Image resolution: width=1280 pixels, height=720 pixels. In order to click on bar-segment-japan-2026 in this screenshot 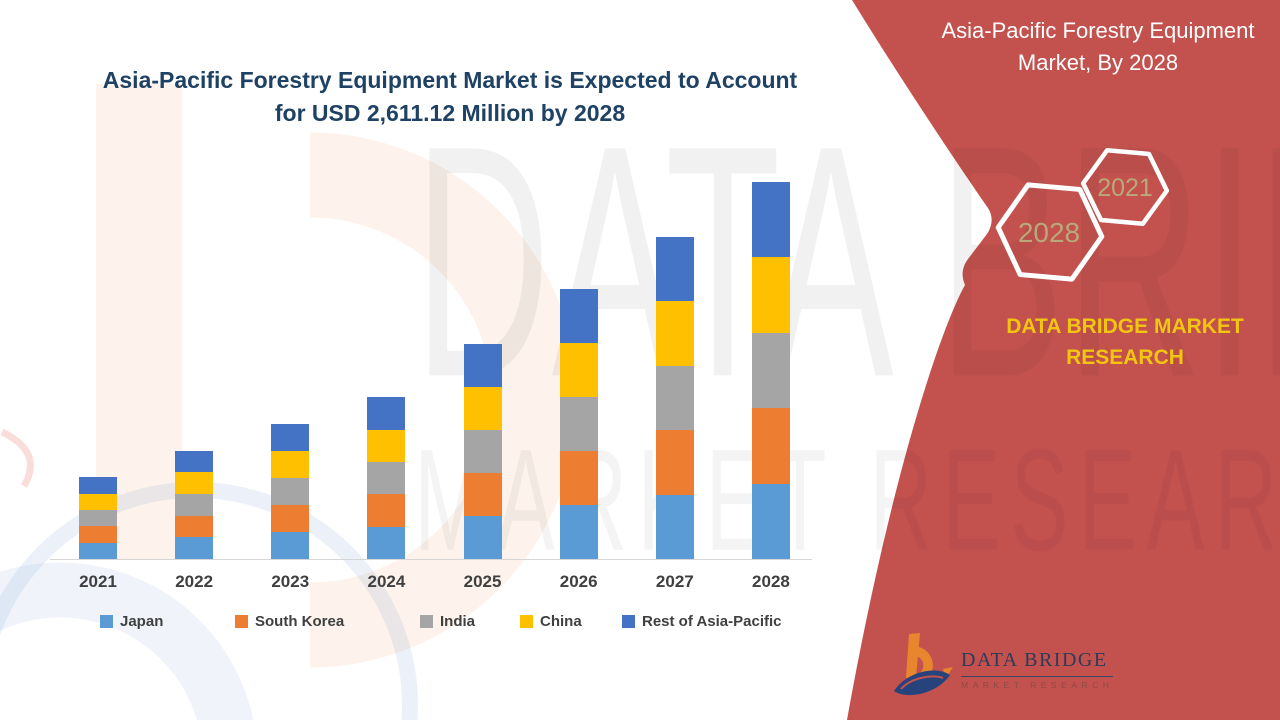, I will do `click(578, 532)`.